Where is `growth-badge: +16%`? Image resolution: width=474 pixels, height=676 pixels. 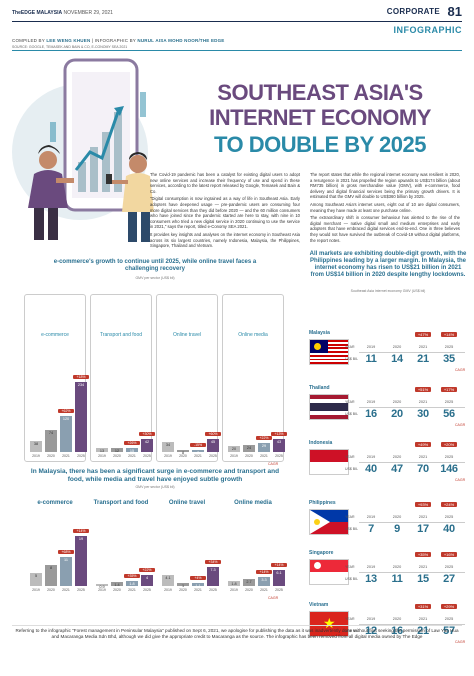 growth-badge: +16% is located at coordinates (449, 554).